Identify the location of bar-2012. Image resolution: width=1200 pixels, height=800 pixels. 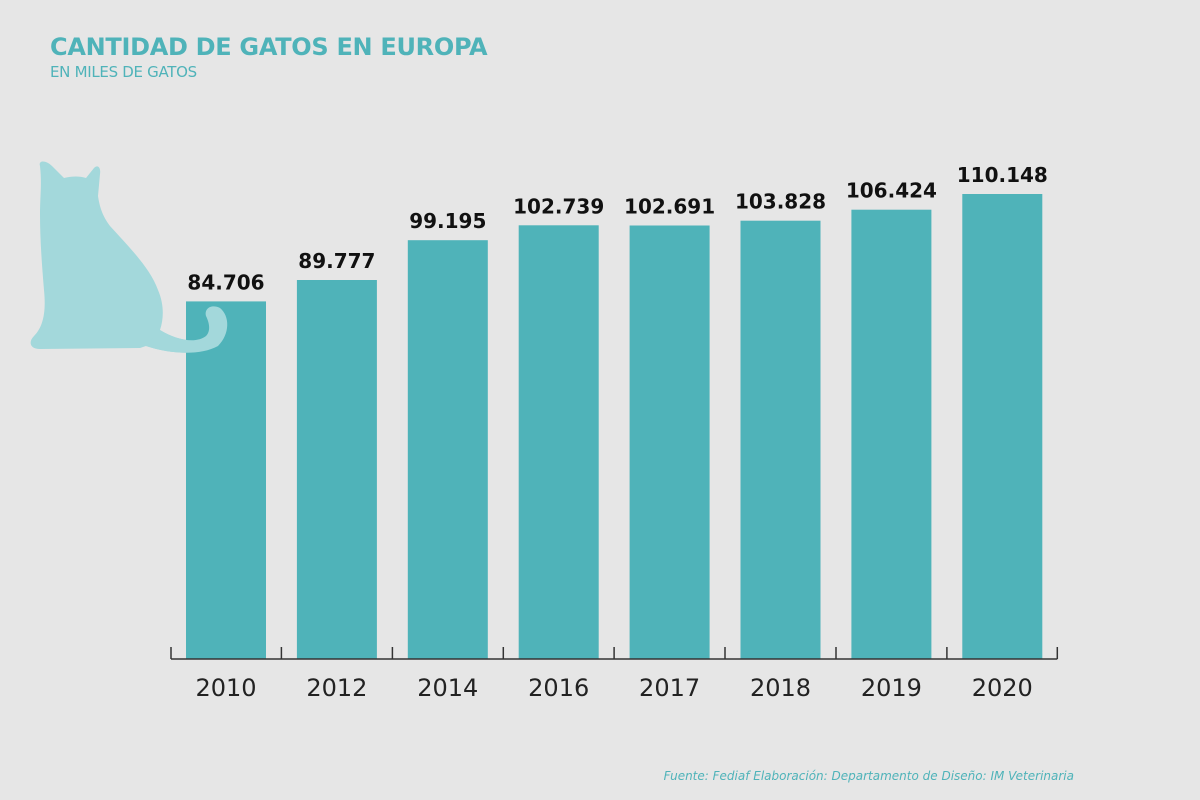
(336, 469).